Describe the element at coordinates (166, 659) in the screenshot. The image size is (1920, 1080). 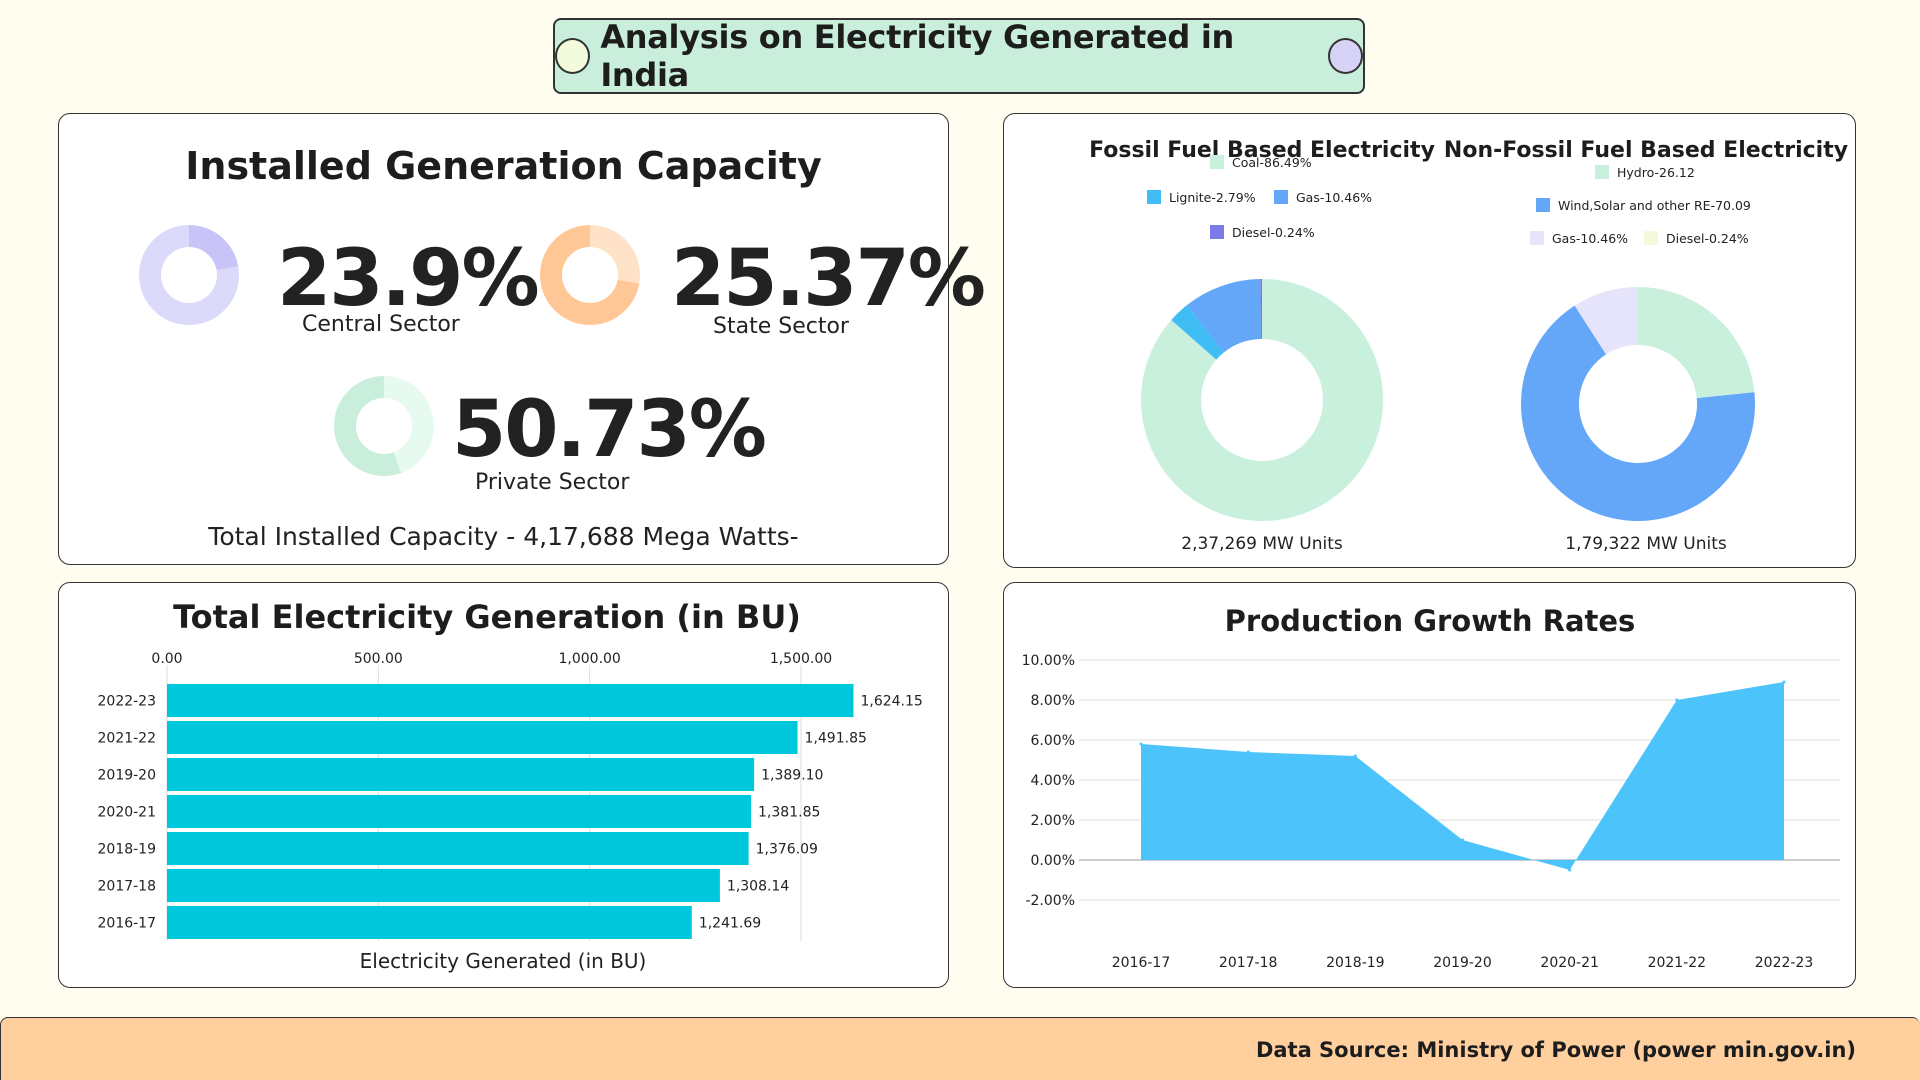
I see `x-tick-label: 0.00` at that location.